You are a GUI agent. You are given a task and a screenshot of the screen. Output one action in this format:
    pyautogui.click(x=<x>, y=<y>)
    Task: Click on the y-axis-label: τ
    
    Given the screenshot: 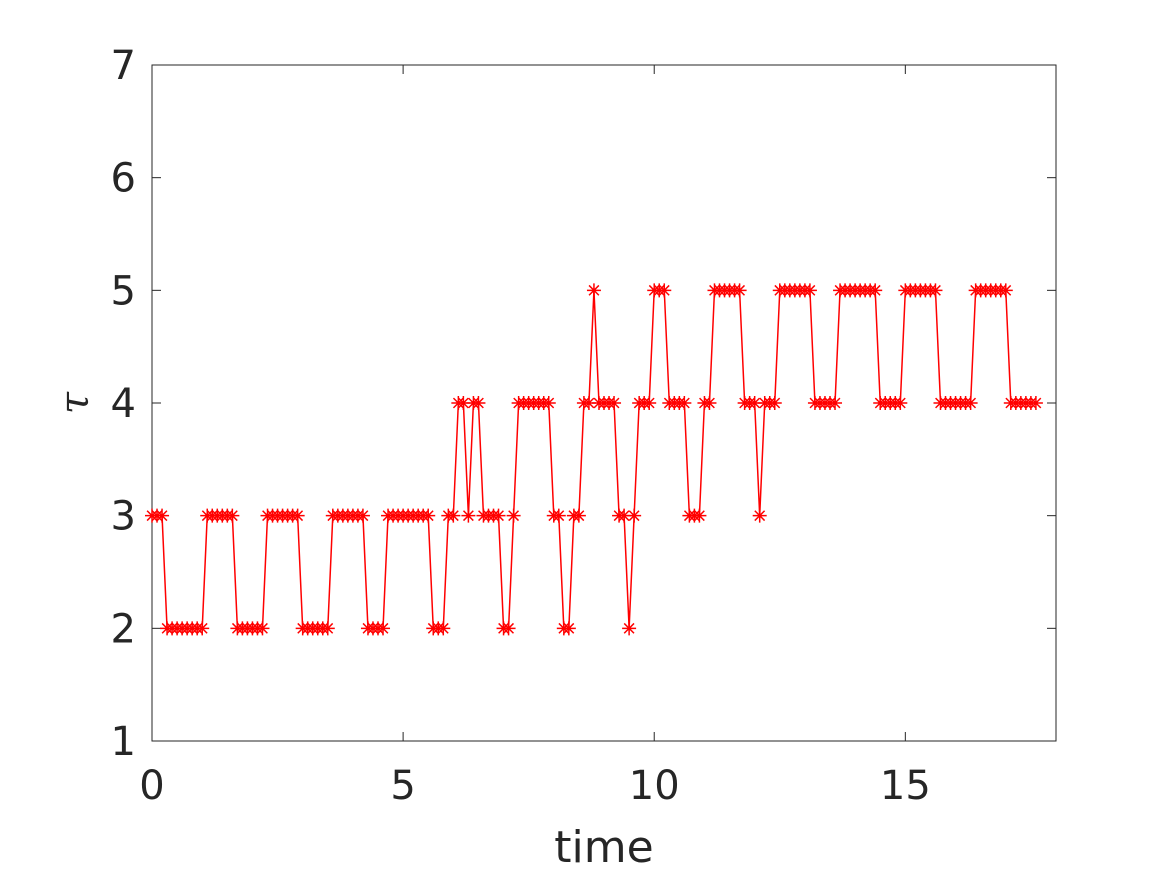 What is the action you would take?
    pyautogui.click(x=75, y=402)
    